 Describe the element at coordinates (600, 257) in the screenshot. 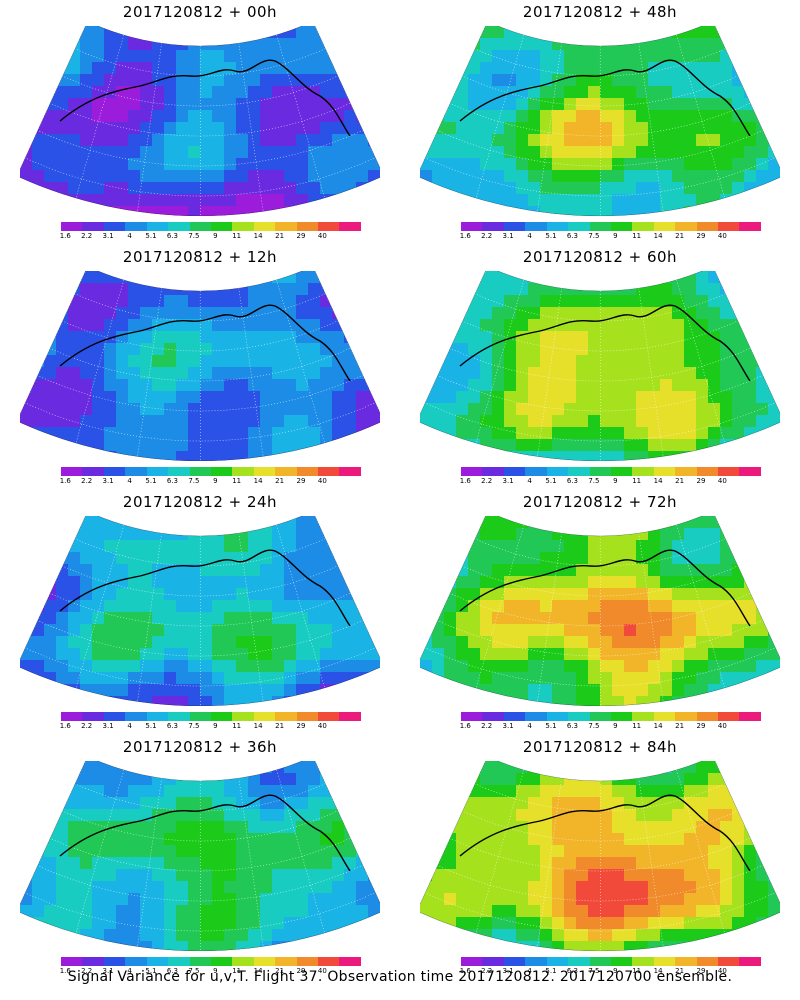

I see `panel-title: 2017120812 + 60h` at that location.